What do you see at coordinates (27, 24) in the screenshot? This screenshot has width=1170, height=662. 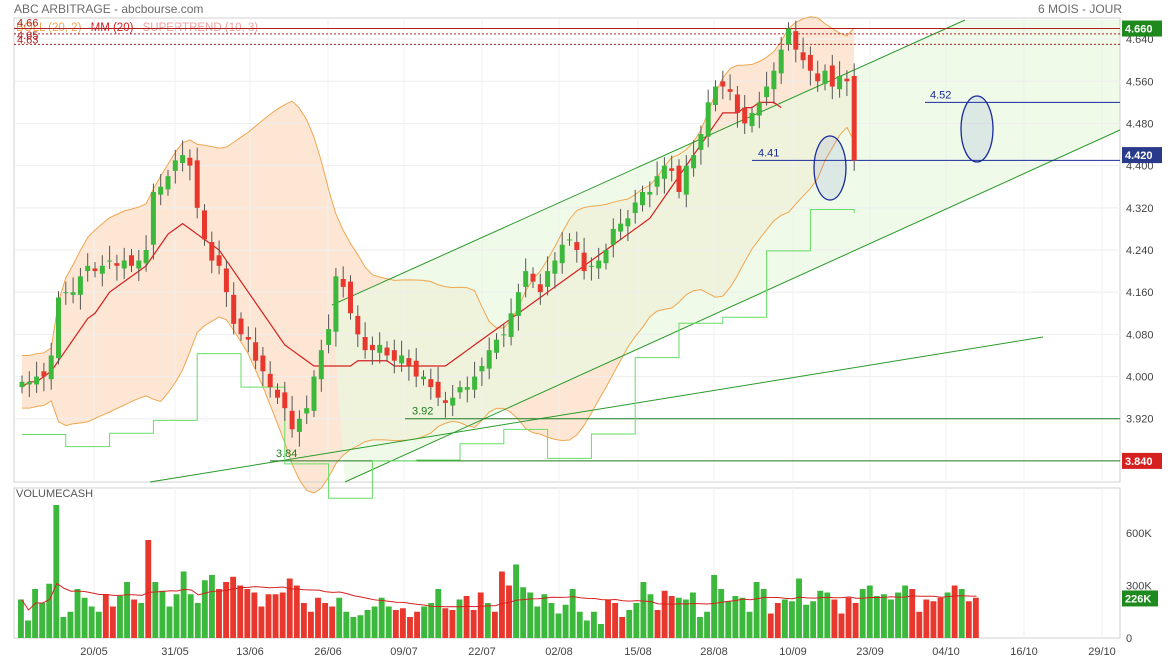 I see `resistance-label: 4.66` at bounding box center [27, 24].